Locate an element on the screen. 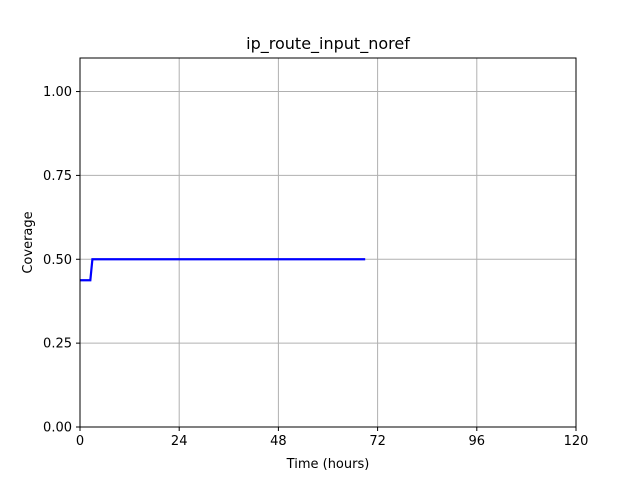  x-tick-label: 120 is located at coordinates (576, 441).